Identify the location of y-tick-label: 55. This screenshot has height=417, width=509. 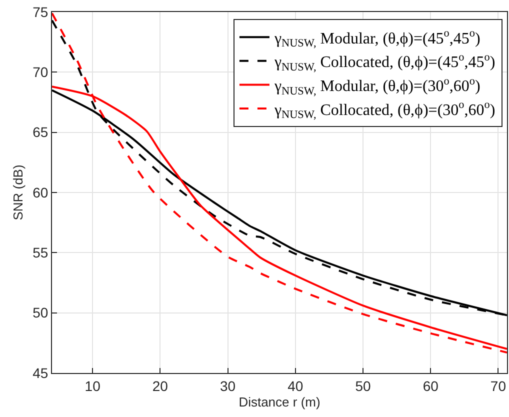
(40, 252).